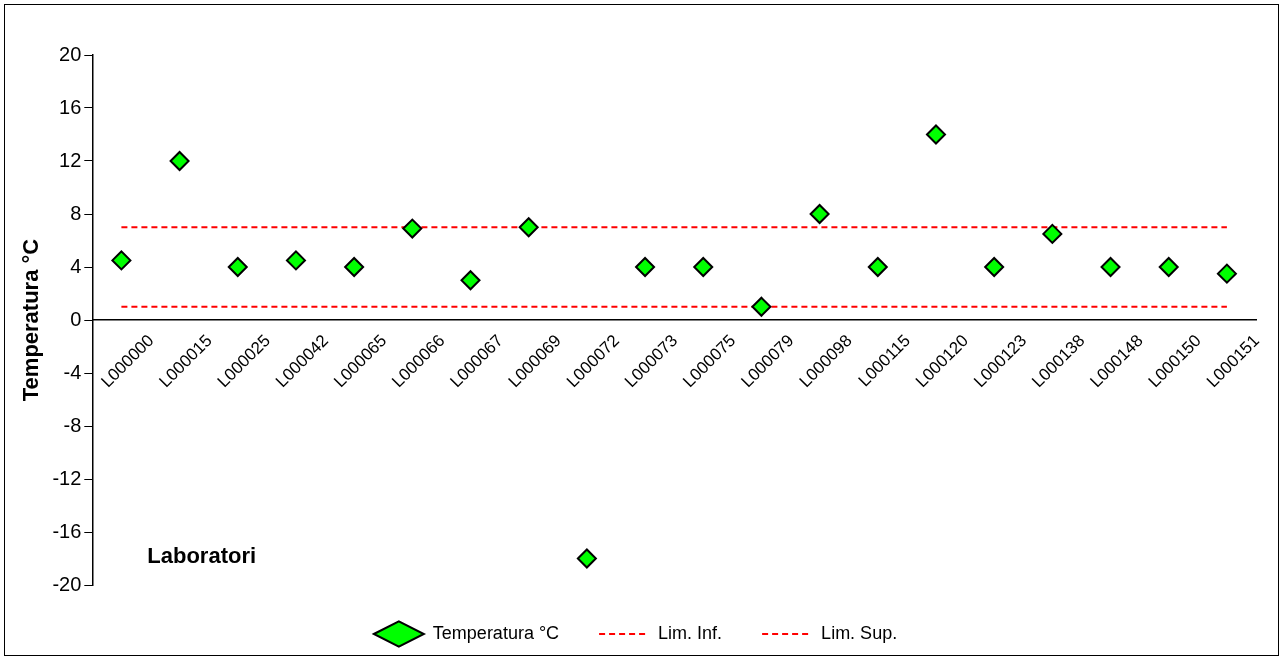 The image size is (1283, 660). Describe the element at coordinates (72, 424) in the screenshot. I see `y-tick-label: -8` at that location.